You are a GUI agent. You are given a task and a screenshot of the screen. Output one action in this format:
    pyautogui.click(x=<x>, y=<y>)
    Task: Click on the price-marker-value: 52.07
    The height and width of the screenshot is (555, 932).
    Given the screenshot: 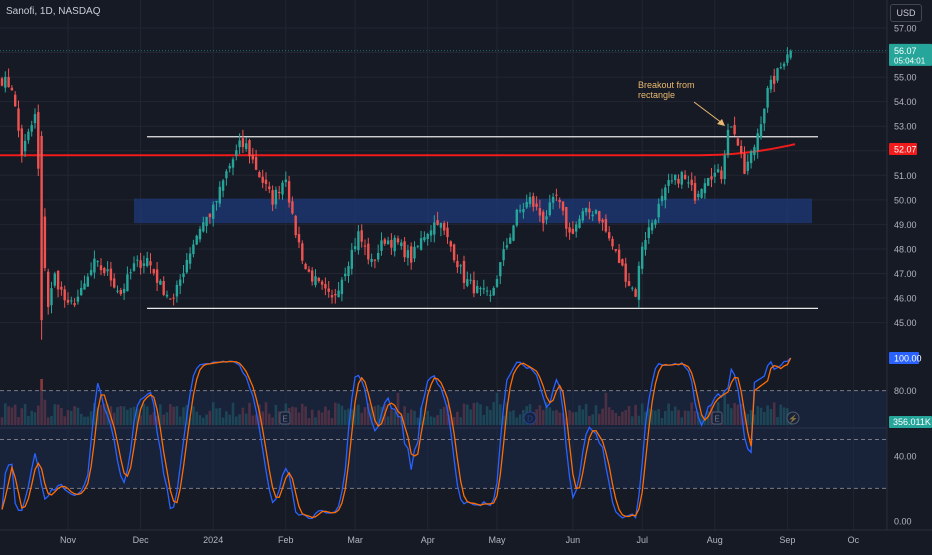 What is the action you would take?
    pyautogui.click(x=905, y=150)
    